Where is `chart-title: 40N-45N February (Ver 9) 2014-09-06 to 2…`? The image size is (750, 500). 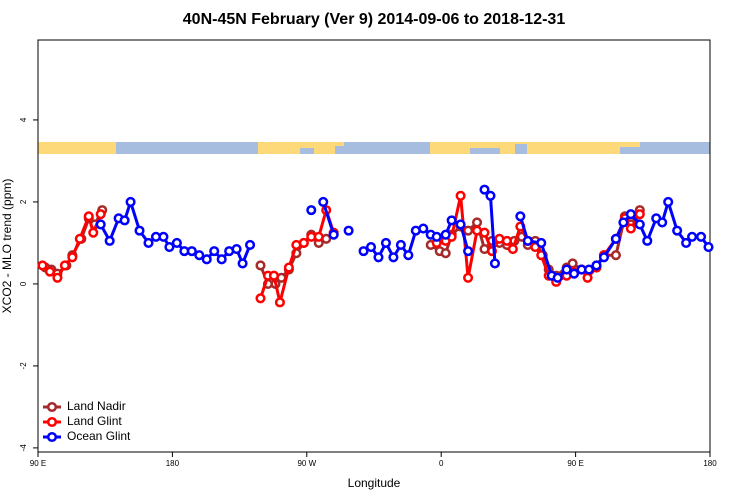
chart-title: 40N-45N February (Ver 9) 2014-09-06 to 2… is located at coordinates (374, 19).